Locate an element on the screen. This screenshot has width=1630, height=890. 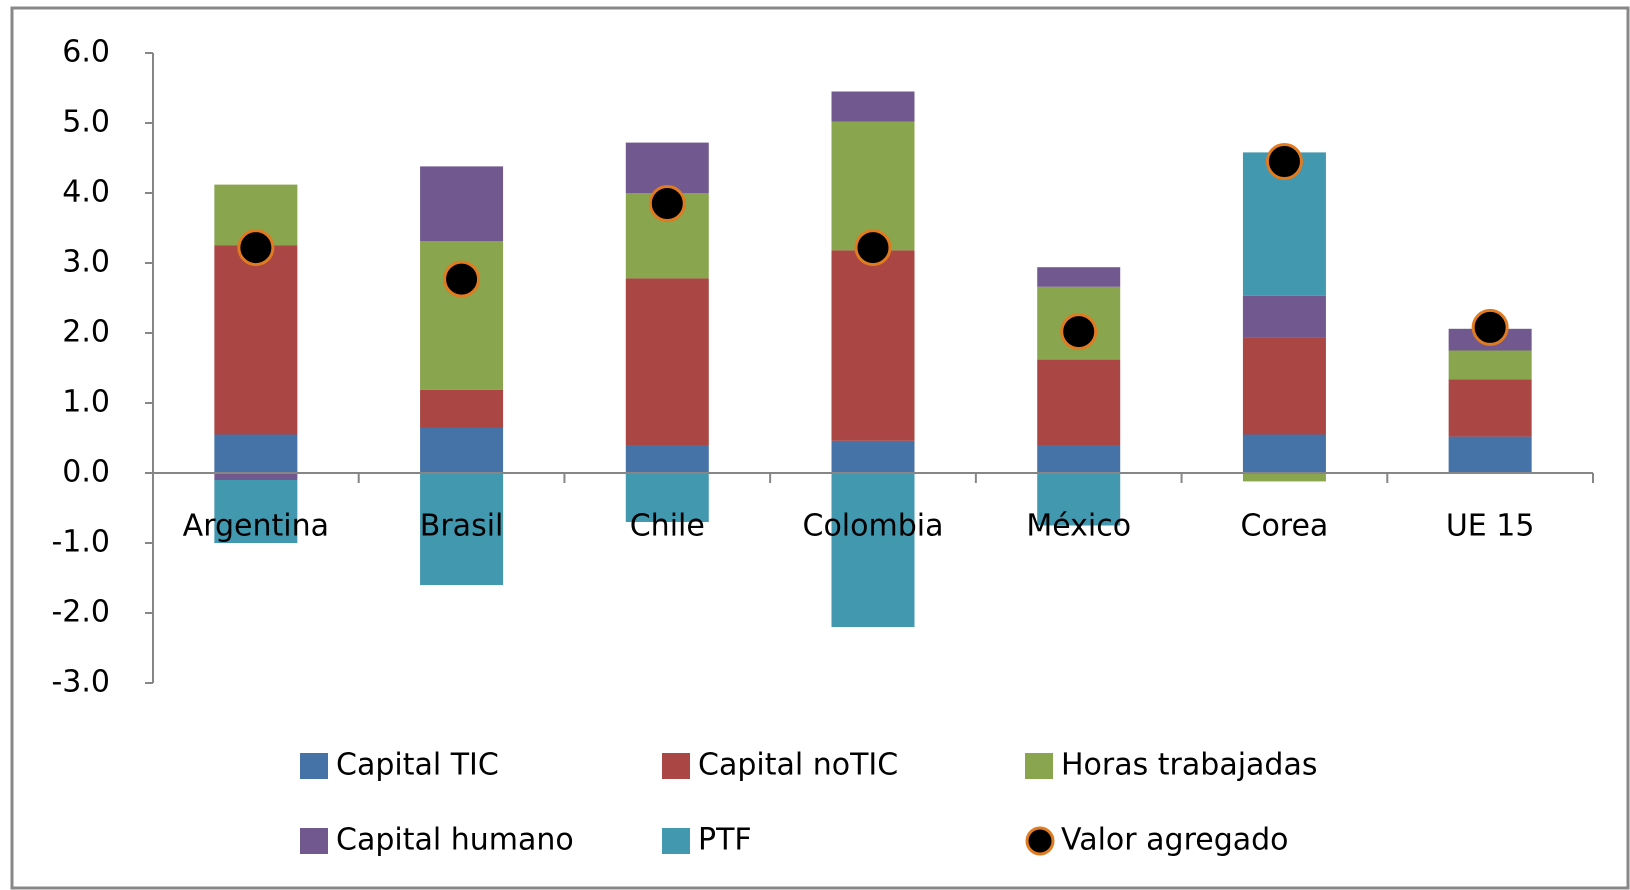
x-tick-label: Colombia is located at coordinates (873, 526).